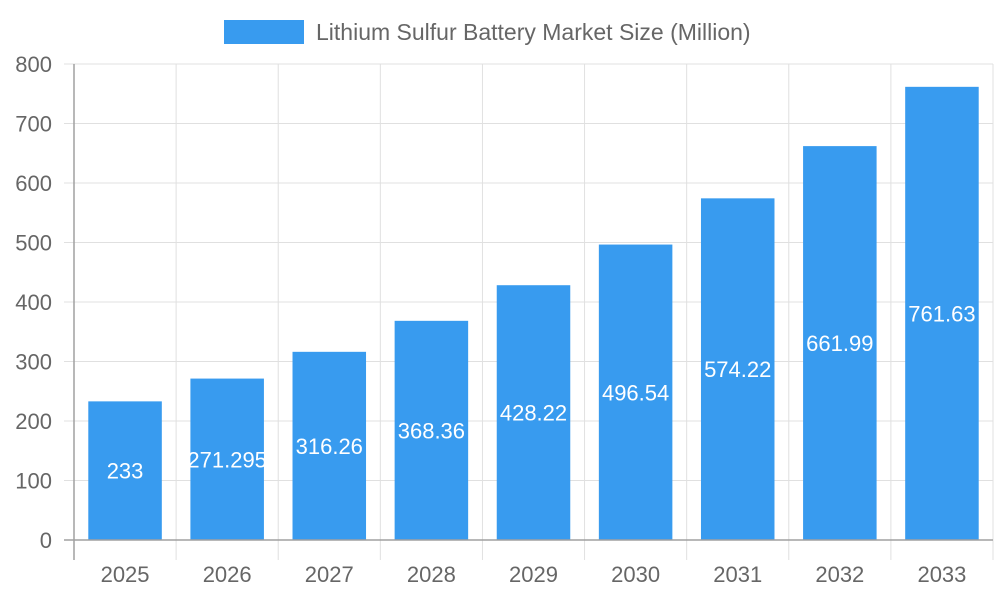  I want to click on data-label: 368.36, so click(431, 430).